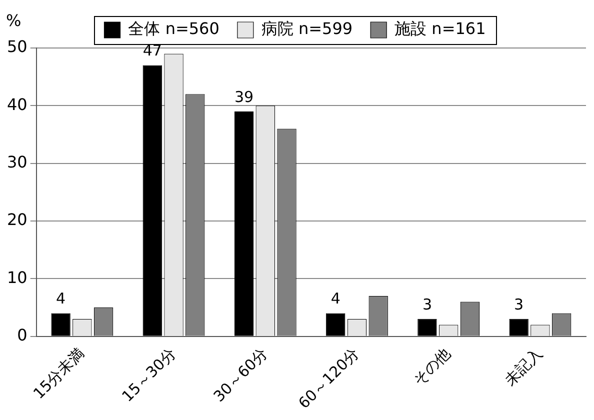 This screenshot has height=420, width=594. What do you see at coordinates (440, 28) in the screenshot?
I see `legend-label: 施設 n=161` at bounding box center [440, 28].